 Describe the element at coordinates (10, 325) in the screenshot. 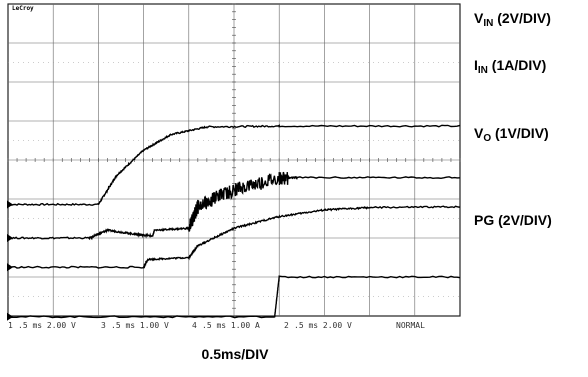

I see `footer-ch1: 1` at that location.